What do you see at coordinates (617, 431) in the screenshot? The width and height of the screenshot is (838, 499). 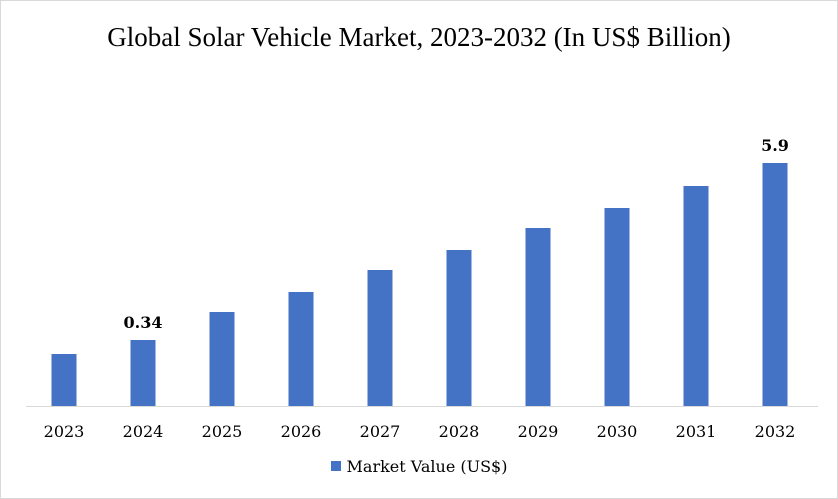 I see `x-tick-label-2030: 2030` at bounding box center [617, 431].